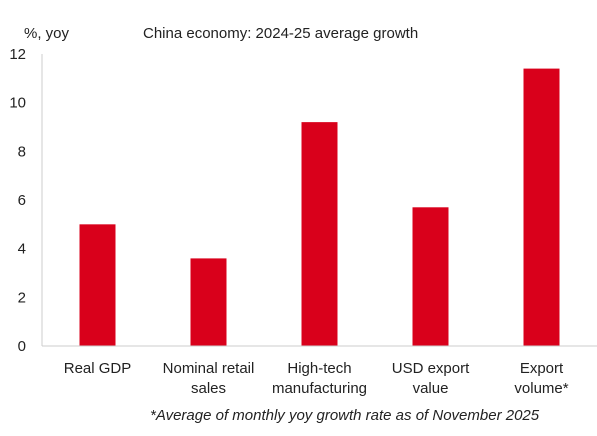 This screenshot has height=436, width=597. What do you see at coordinates (319, 378) in the screenshot?
I see `x-tick-label: High-tech manufacturing` at bounding box center [319, 378].